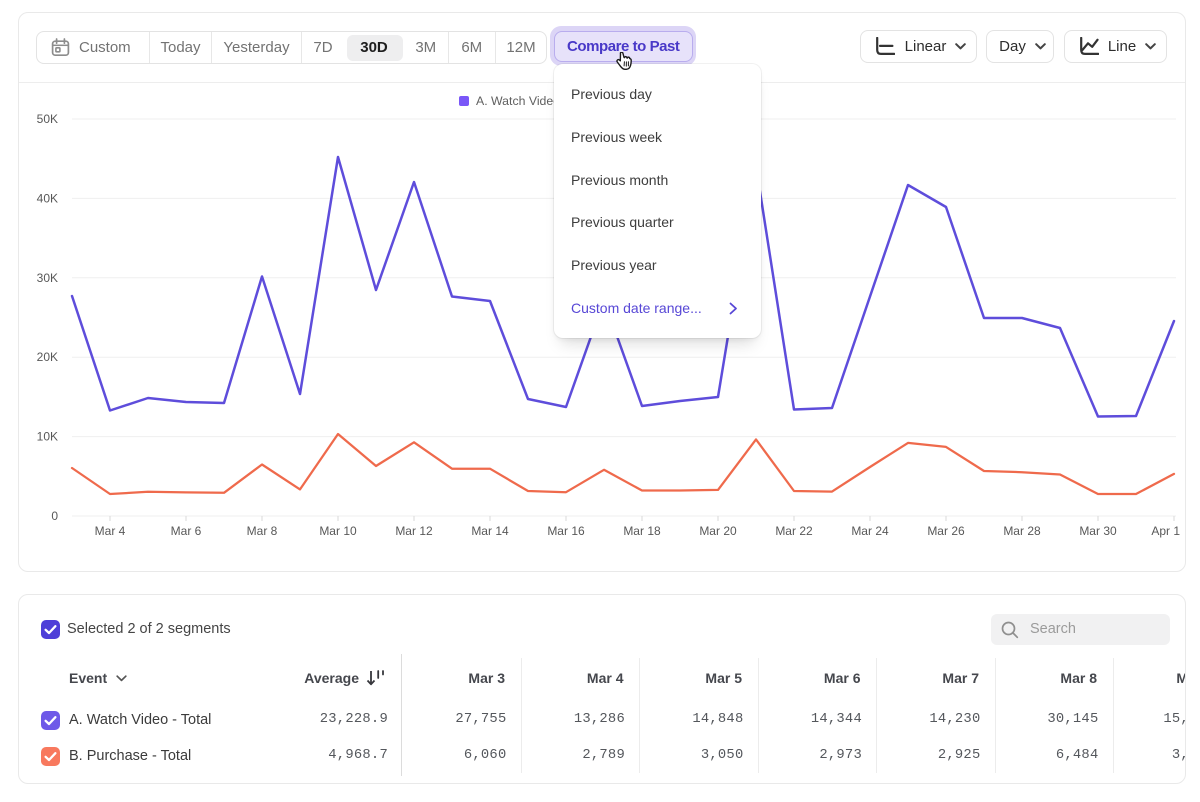  Describe the element at coordinates (414, 531) in the screenshot. I see `svg-text: Mar 12` at that location.